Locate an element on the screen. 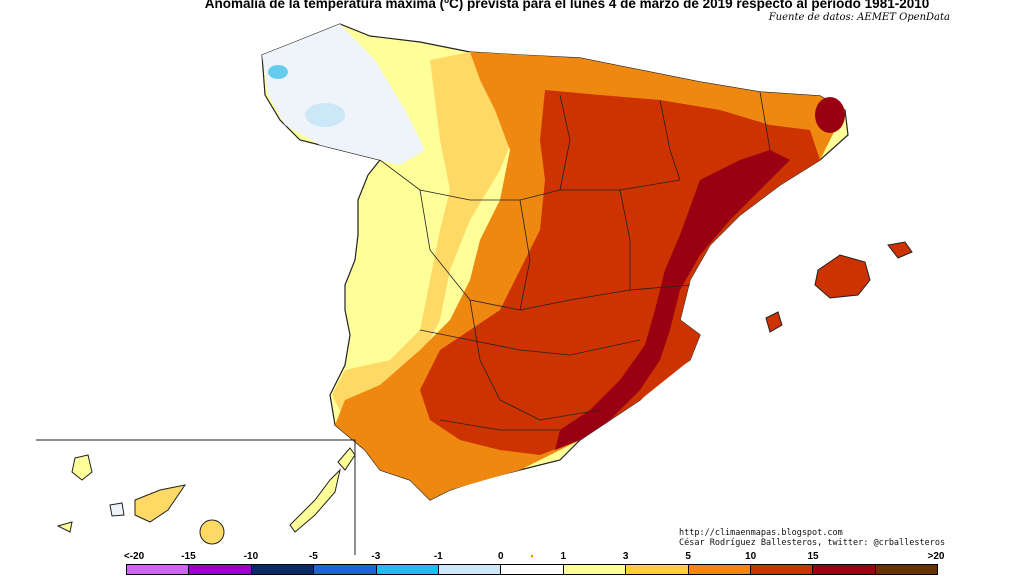 The width and height of the screenshot is (1024, 576). legend-tick-label: -10 is located at coordinates (251, 556).